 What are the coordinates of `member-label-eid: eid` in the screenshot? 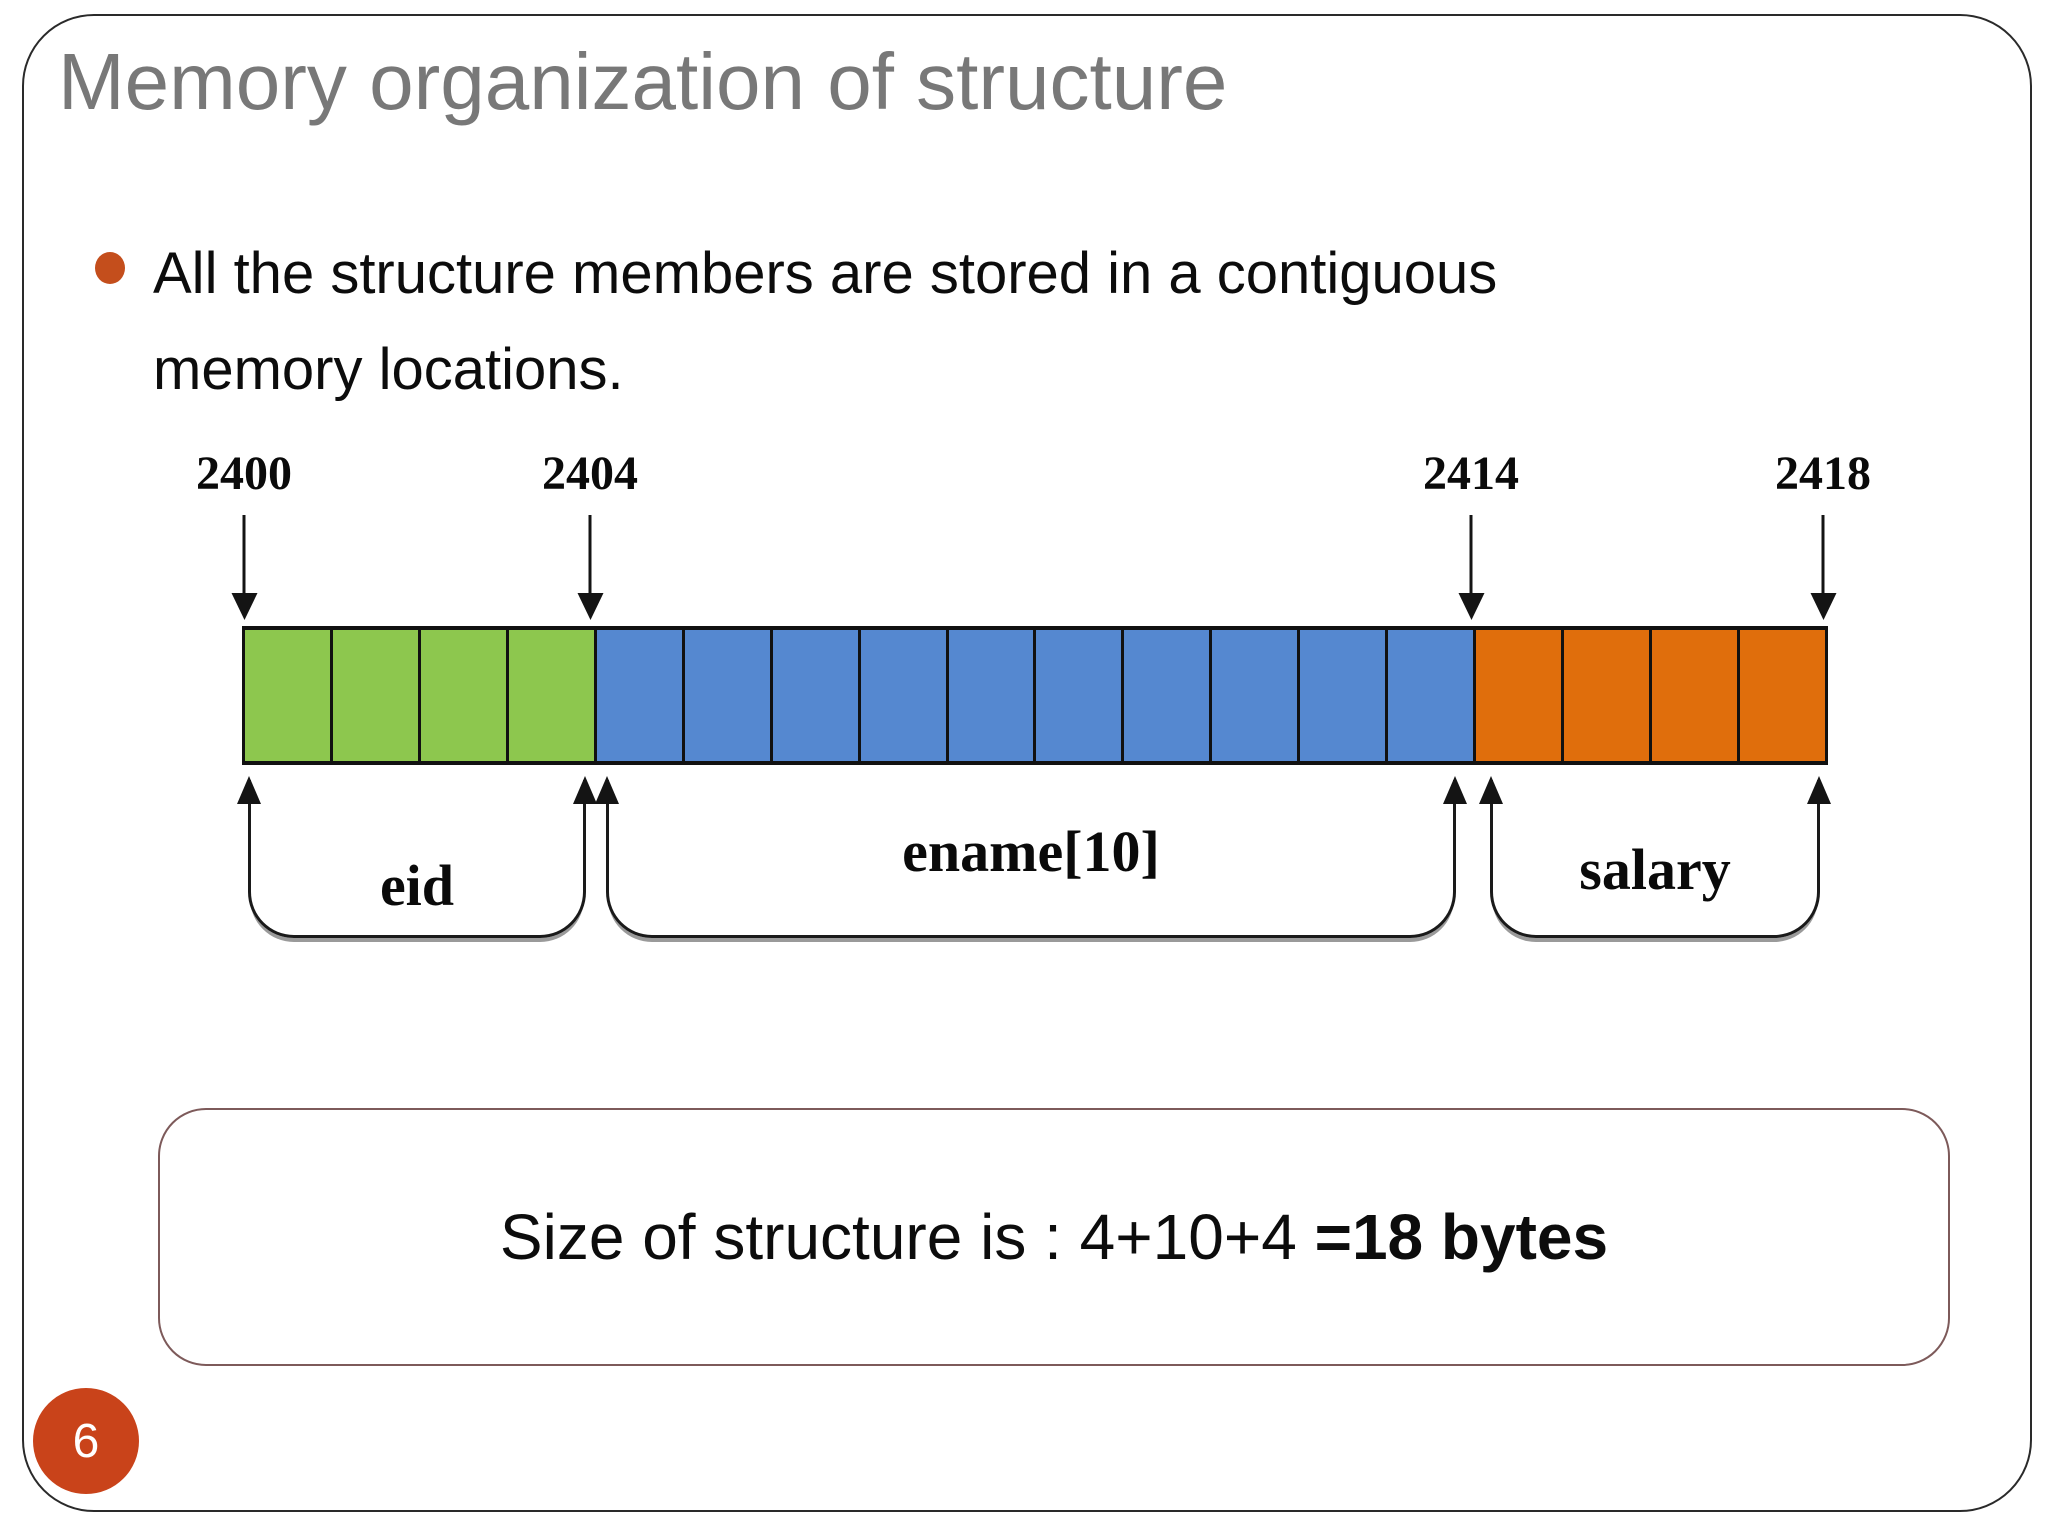 It's located at (417, 885).